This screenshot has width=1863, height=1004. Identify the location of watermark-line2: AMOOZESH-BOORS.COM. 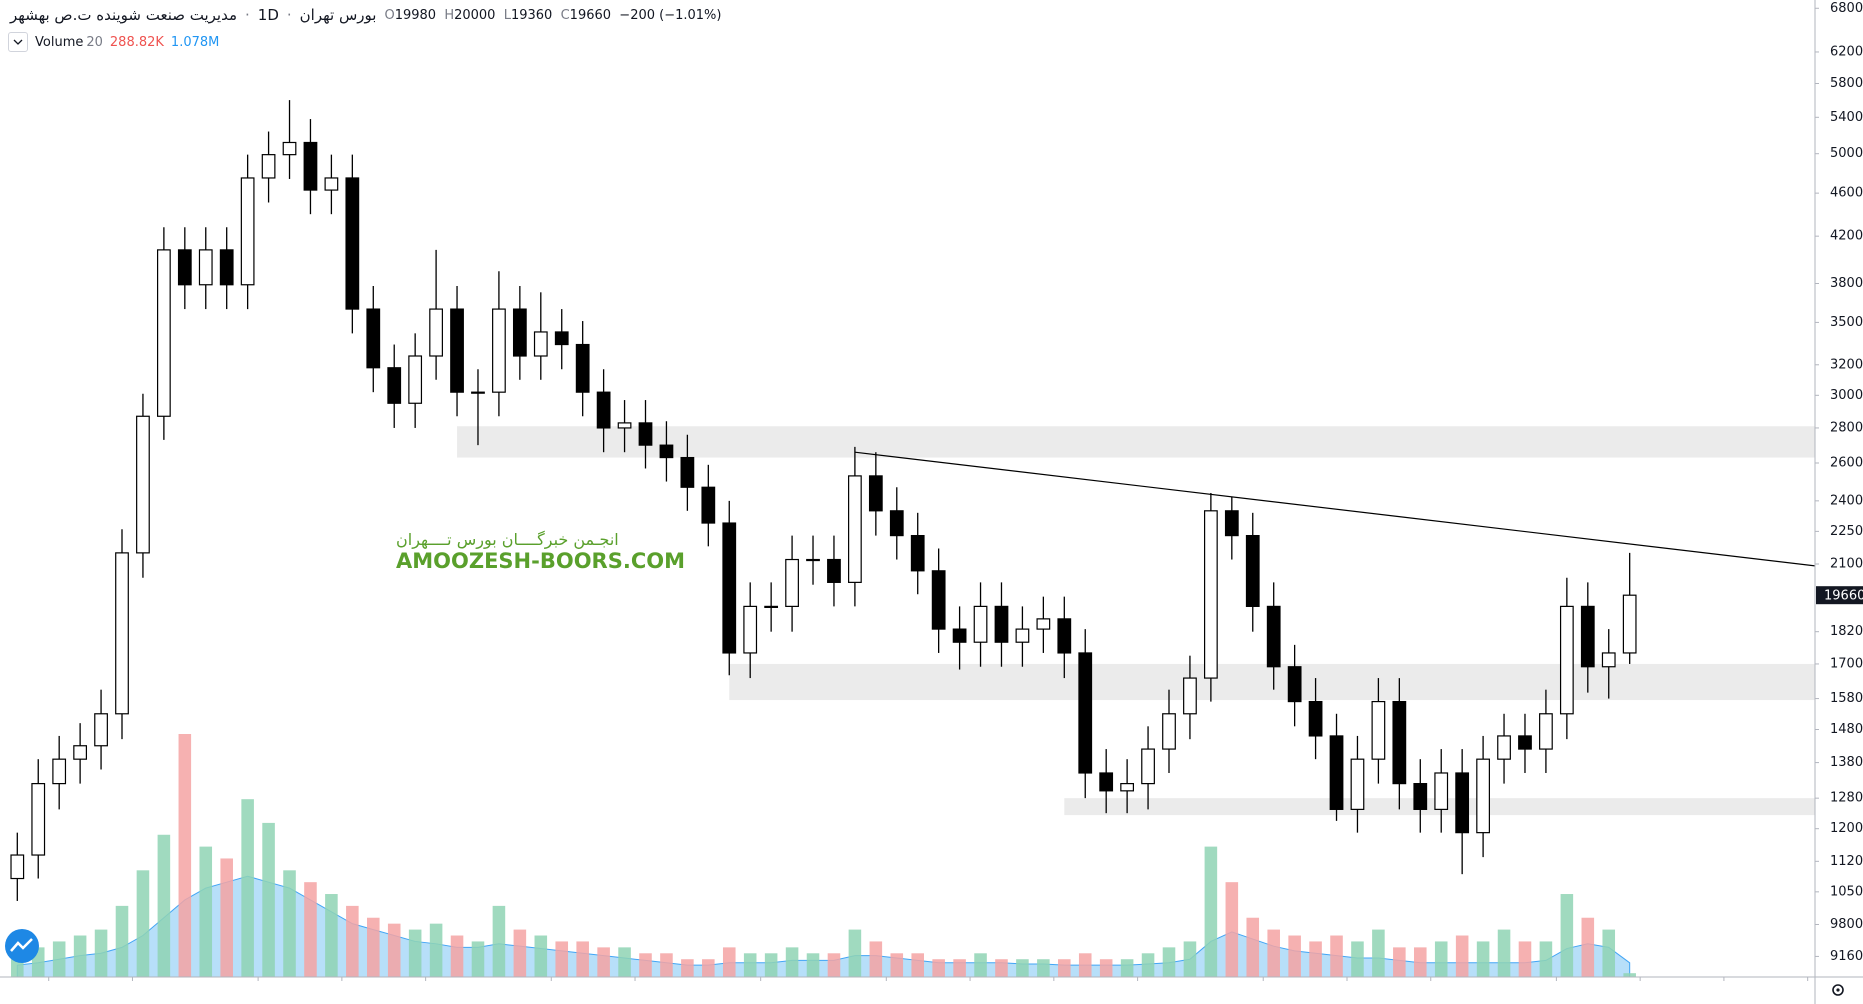
(540, 561).